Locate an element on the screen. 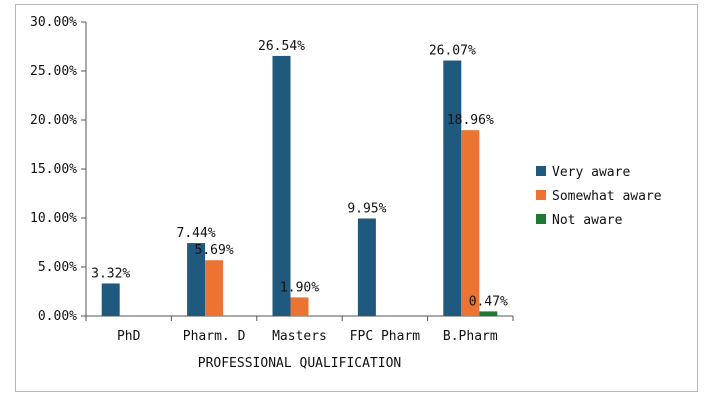 The image size is (706, 404). data-label: 0.47% is located at coordinates (488, 301).